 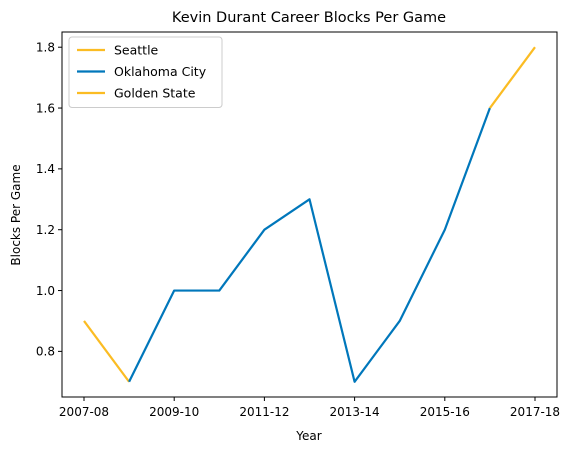 What do you see at coordinates (45, 291) in the screenshot?
I see `y-tick-label-1: 1.0` at bounding box center [45, 291].